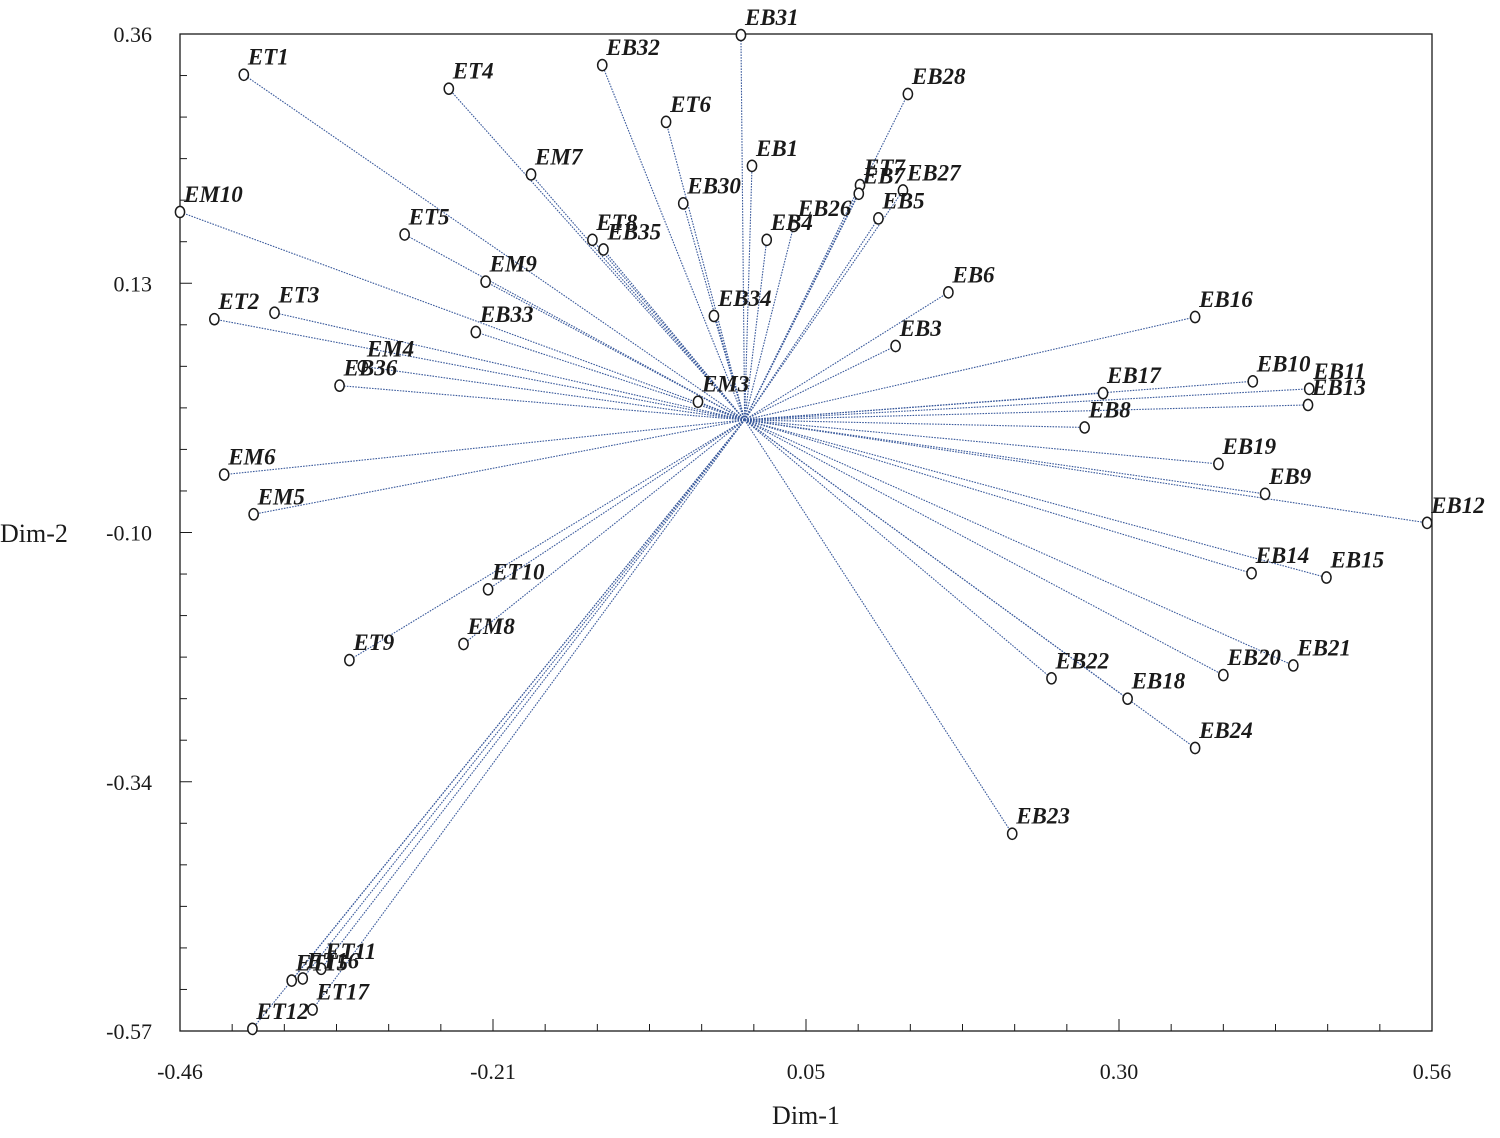 The height and width of the screenshot is (1138, 1500). I want to click on point-label-em4: EM4, so click(390, 348).